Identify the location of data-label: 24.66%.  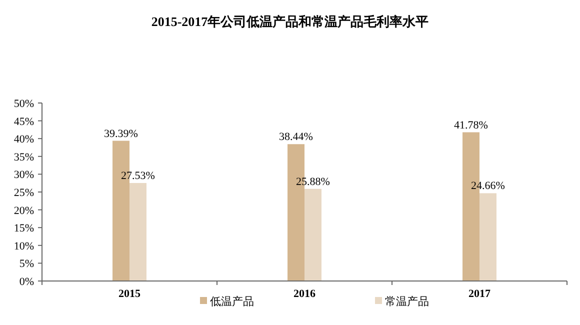
(488, 186).